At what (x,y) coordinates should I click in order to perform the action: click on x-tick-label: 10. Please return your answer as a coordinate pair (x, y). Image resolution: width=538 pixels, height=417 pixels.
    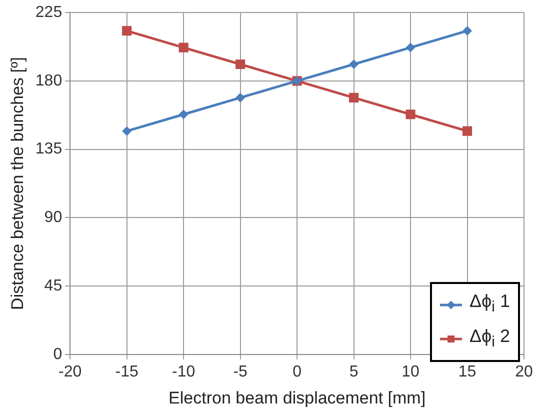
    Looking at the image, I should click on (411, 371).